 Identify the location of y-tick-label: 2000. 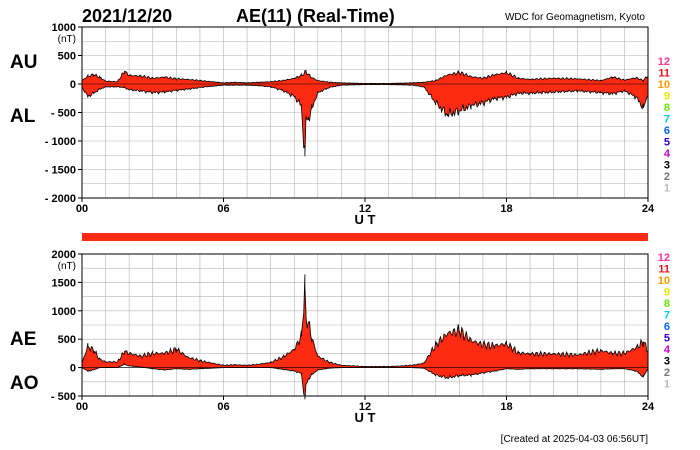
(64, 255).